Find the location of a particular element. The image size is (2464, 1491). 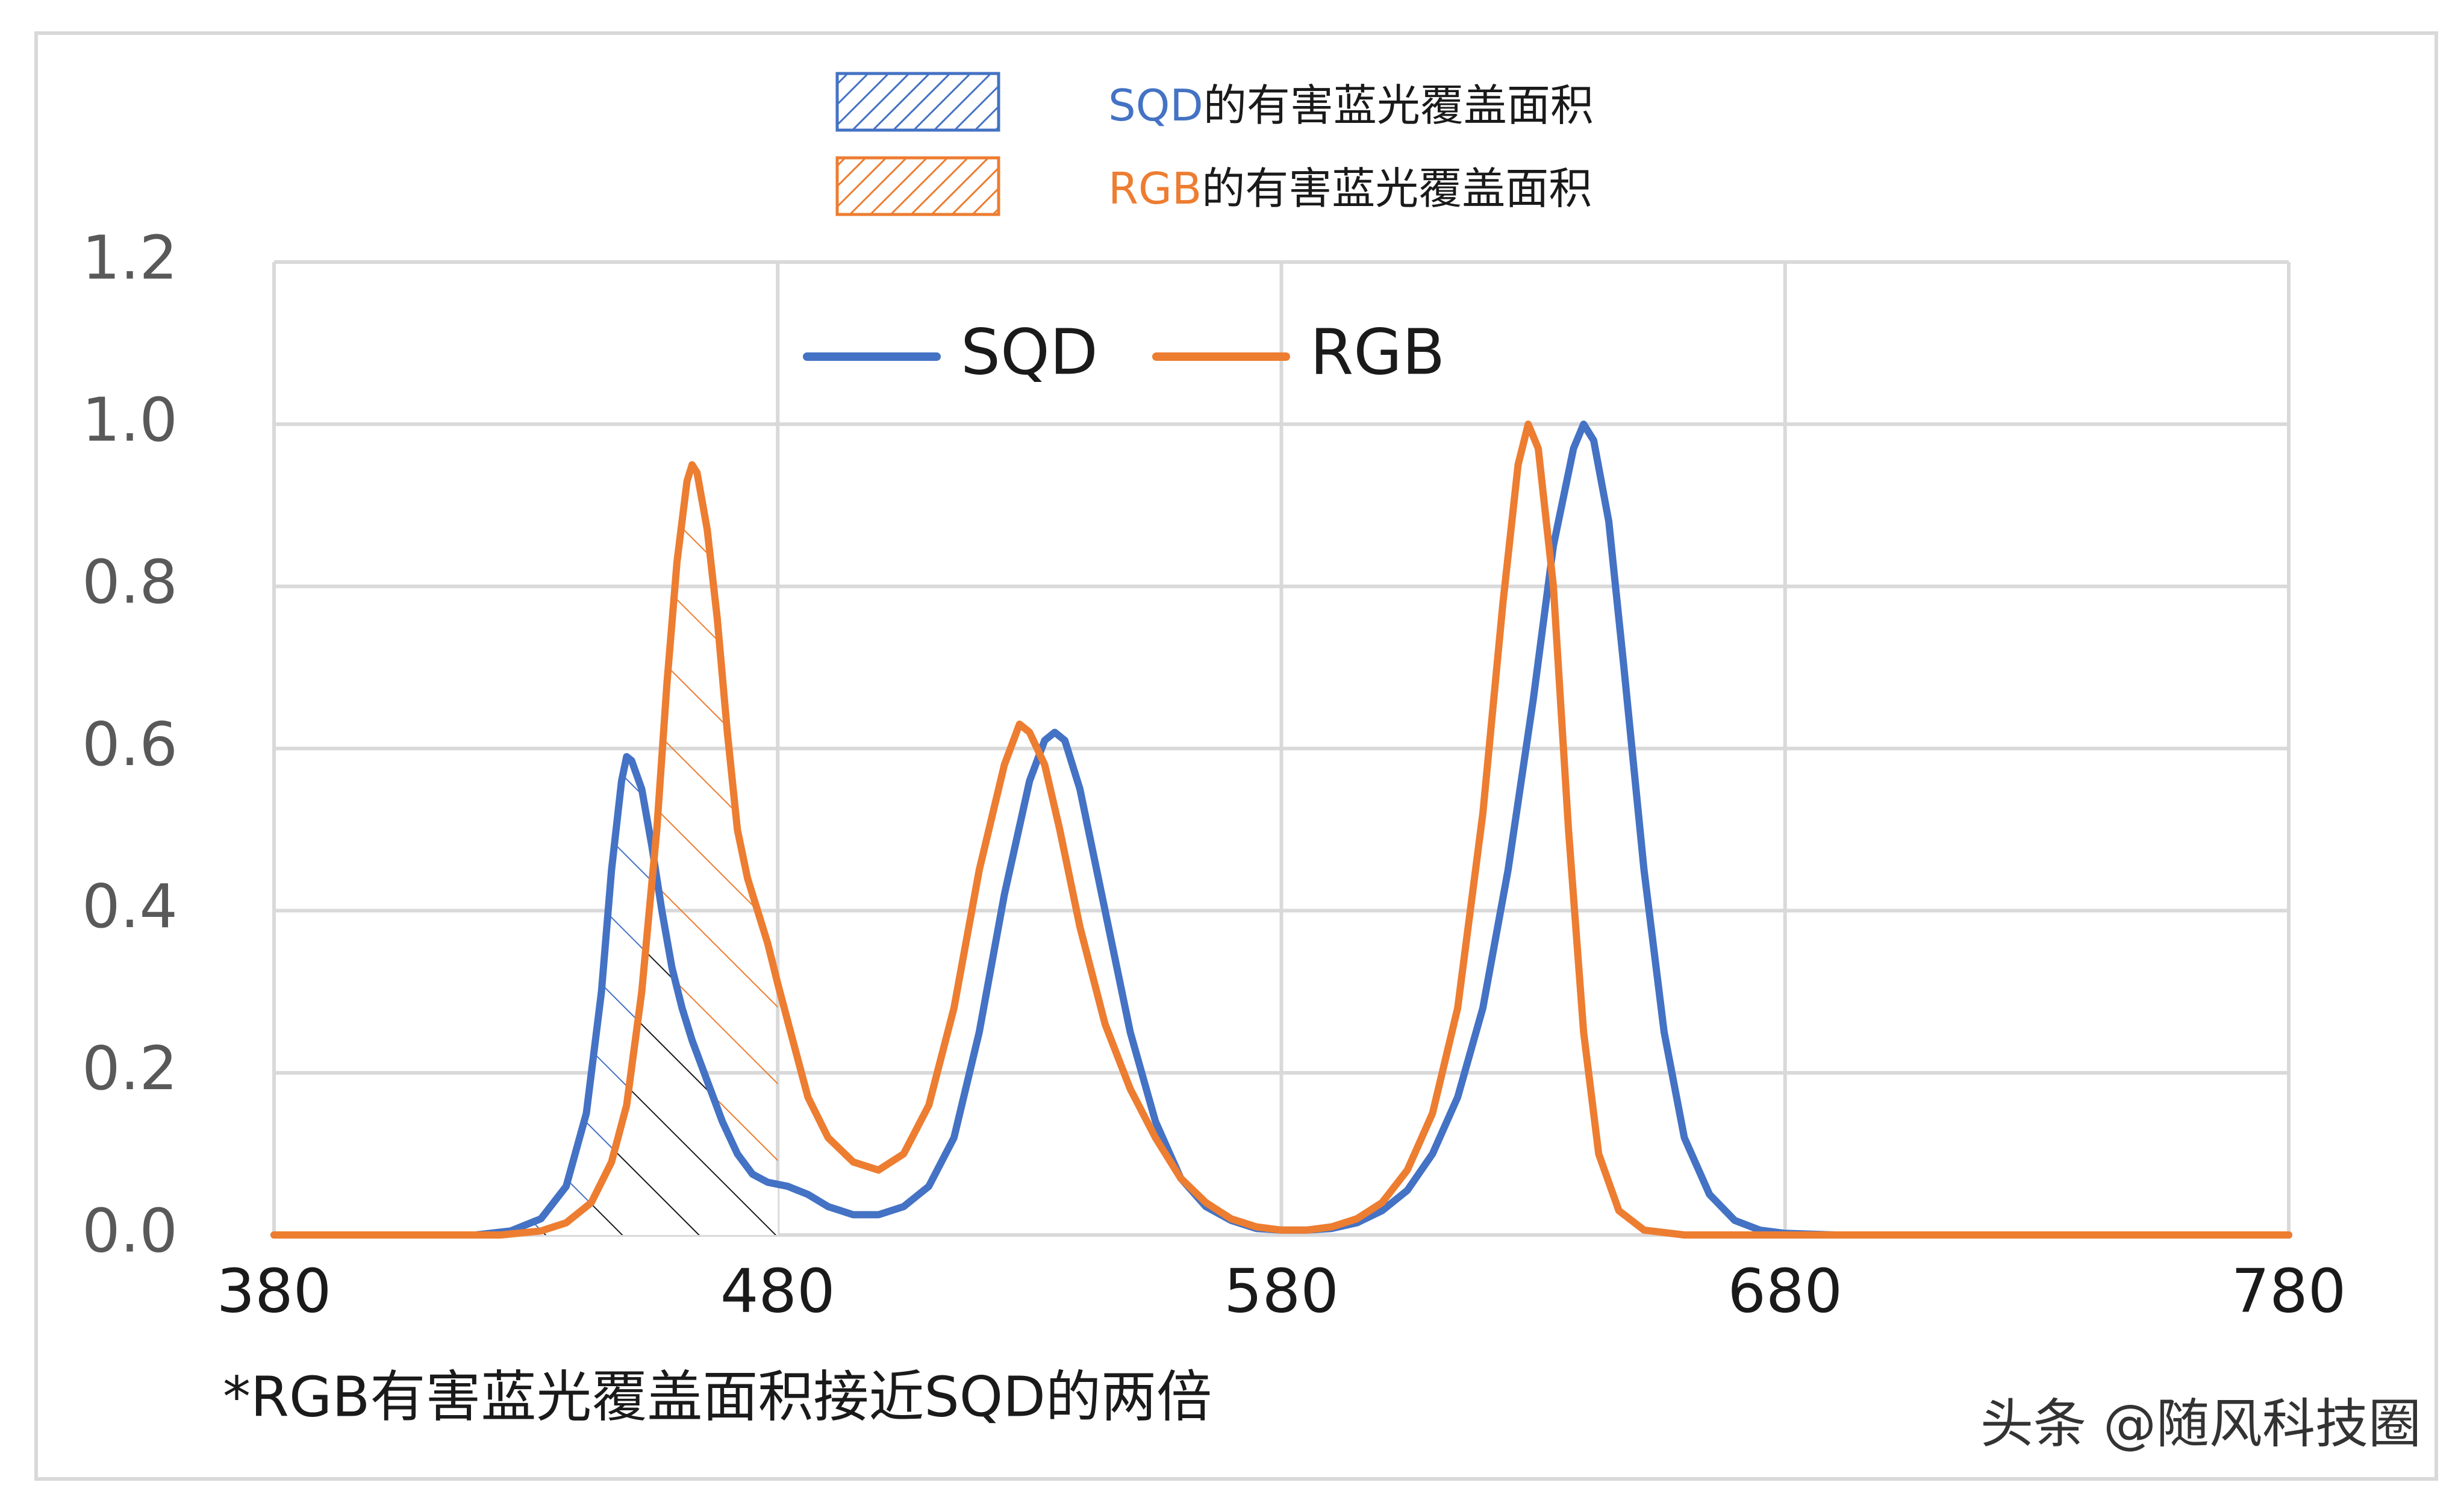

hatch-legend-prefix-rgb: RGB is located at coordinates (1155, 188).